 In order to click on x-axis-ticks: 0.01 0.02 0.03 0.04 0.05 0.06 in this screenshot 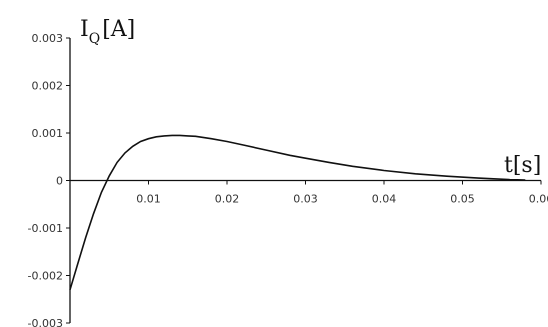, I will do `click(342, 193)`.